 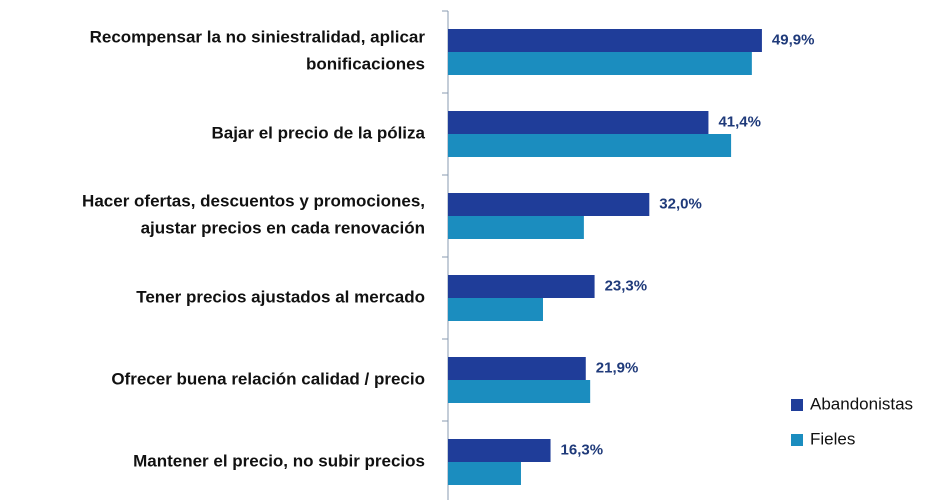 I want to click on legend-label: Fieles, so click(x=832, y=438).